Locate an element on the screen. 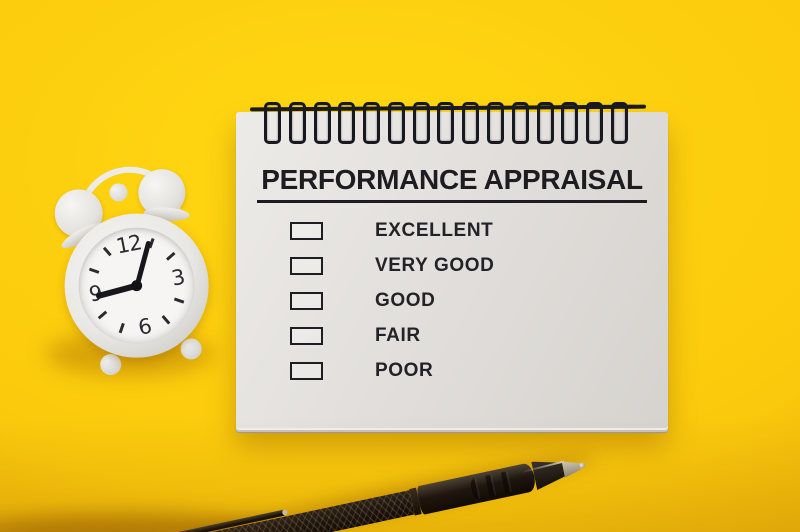 This screenshot has height=532, width=800. rating-label: POOR is located at coordinates (404, 370).